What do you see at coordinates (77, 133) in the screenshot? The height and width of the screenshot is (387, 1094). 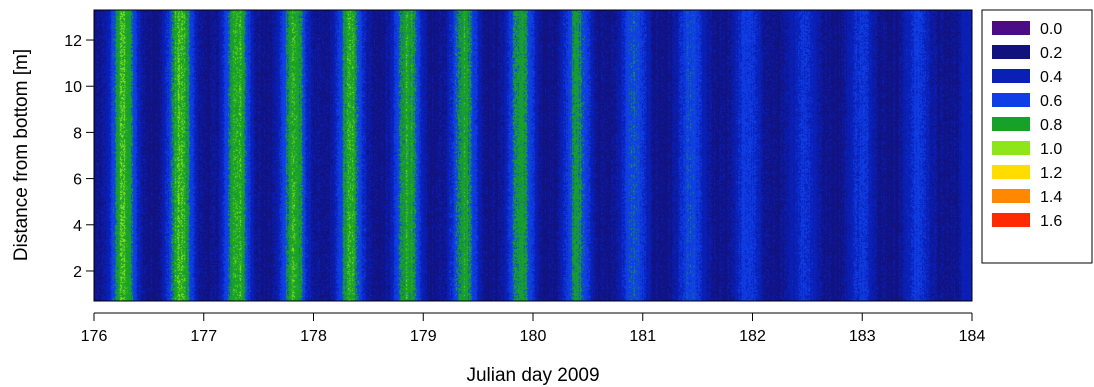 I see `y-tick-label: 8` at bounding box center [77, 133].